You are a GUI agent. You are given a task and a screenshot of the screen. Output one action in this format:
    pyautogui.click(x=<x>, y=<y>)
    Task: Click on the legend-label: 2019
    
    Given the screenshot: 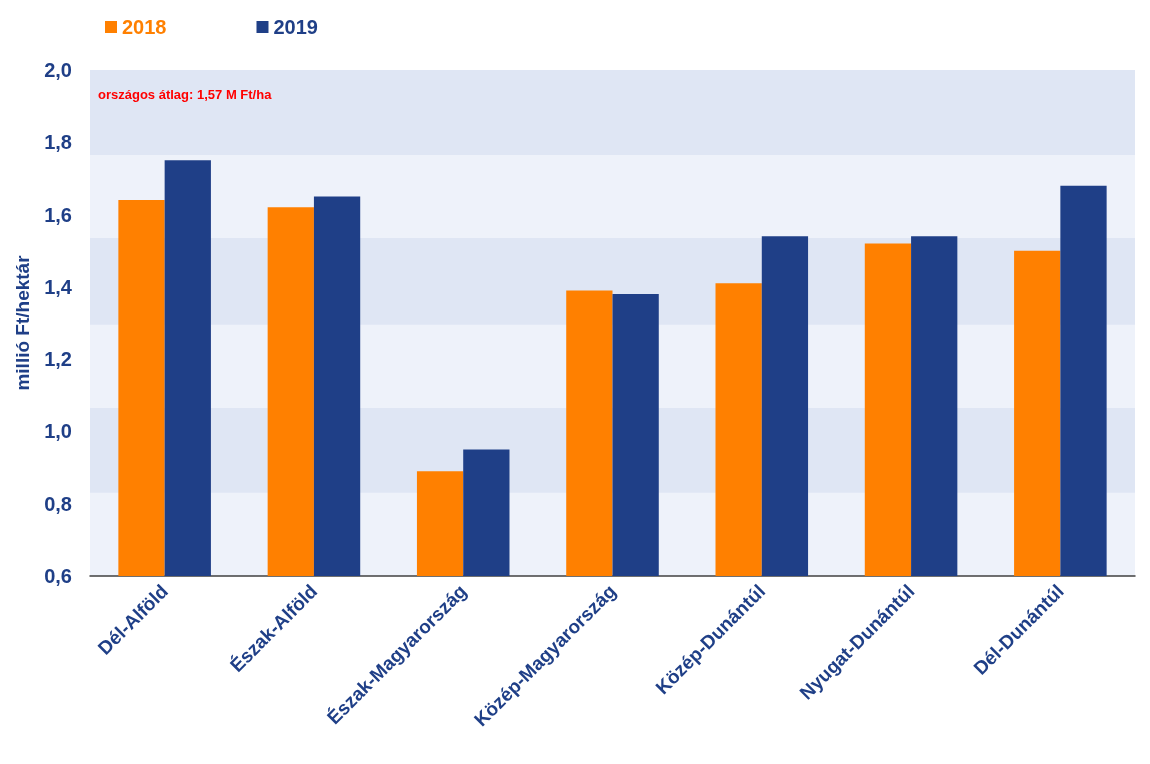 What is the action you would take?
    pyautogui.click(x=295, y=27)
    